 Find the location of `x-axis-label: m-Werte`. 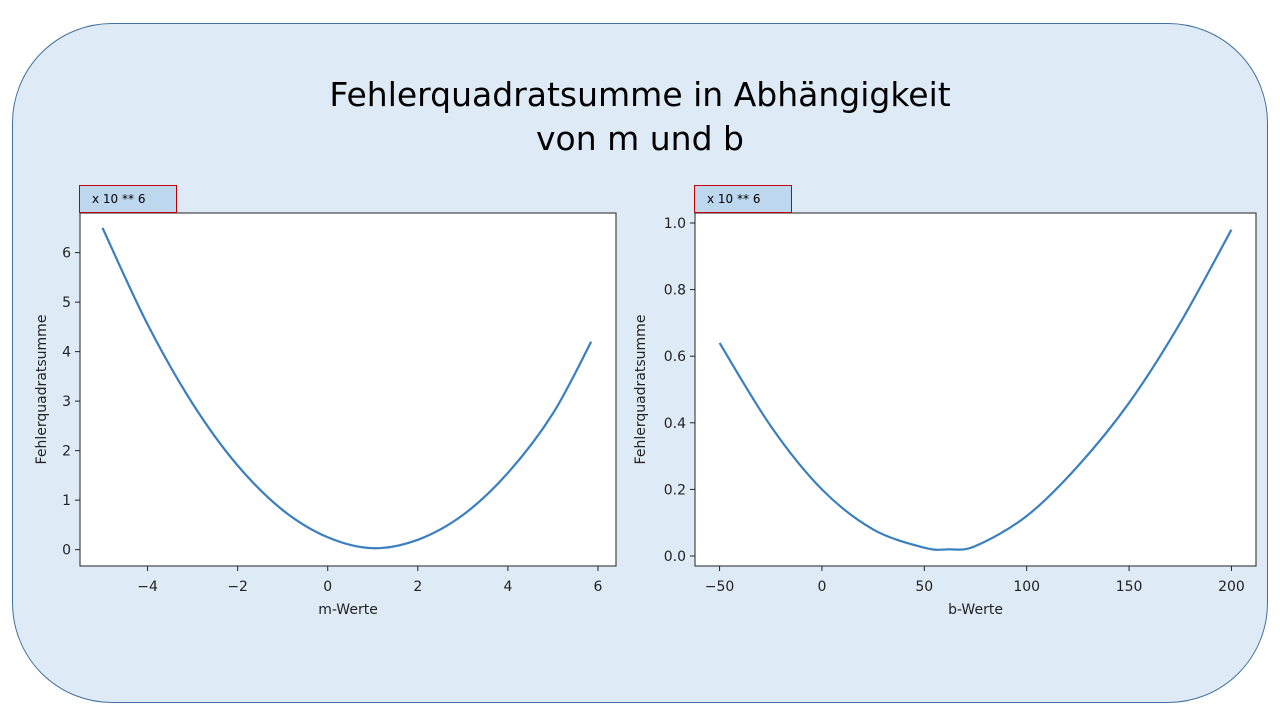

x-axis-label: m-Werte is located at coordinates (348, 610).